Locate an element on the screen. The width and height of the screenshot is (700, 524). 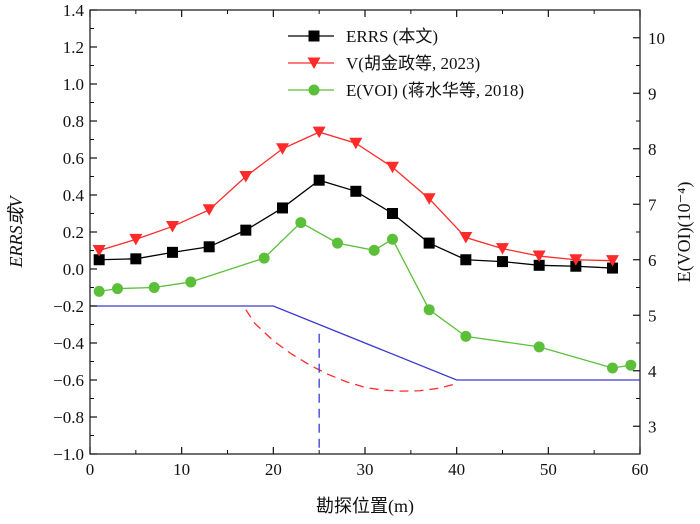
y2-axis-title: E(VOI)(10⁻⁴) is located at coordinates (684, 232).